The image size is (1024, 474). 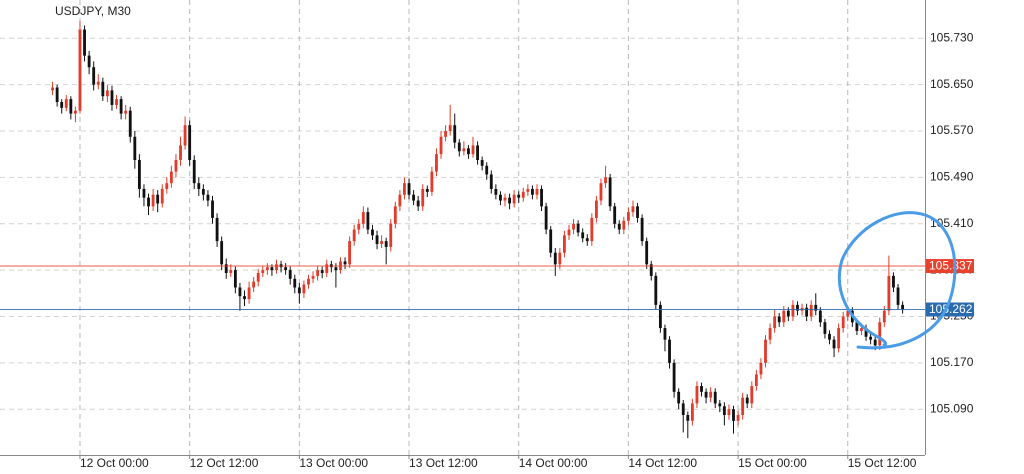 What do you see at coordinates (952, 37) in the screenshot?
I see `y-tick-label: 105.730` at bounding box center [952, 37].